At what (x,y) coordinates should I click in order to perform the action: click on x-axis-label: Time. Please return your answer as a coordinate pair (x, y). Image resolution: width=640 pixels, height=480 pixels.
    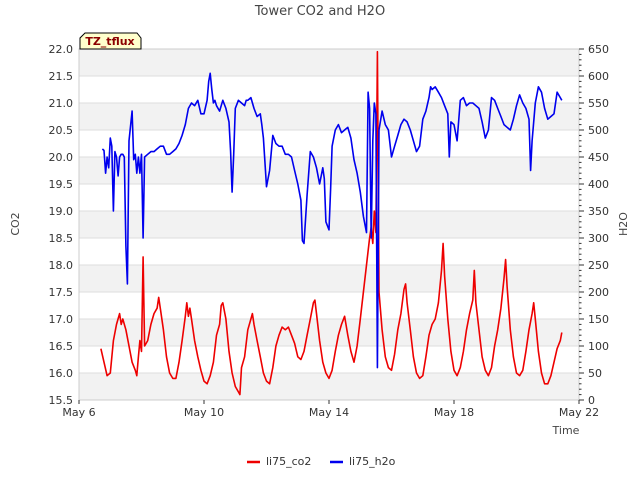
    Looking at the image, I should click on (566, 430).